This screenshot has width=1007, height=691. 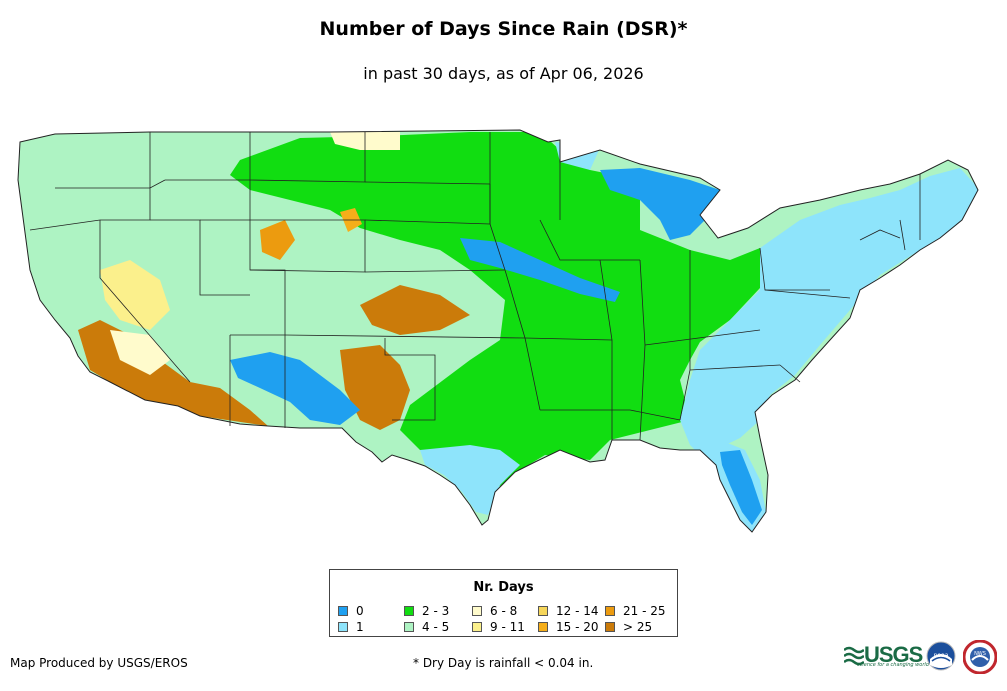 What do you see at coordinates (277, 240) in the screenshot?
I see `region-21-25-colorado` at bounding box center [277, 240].